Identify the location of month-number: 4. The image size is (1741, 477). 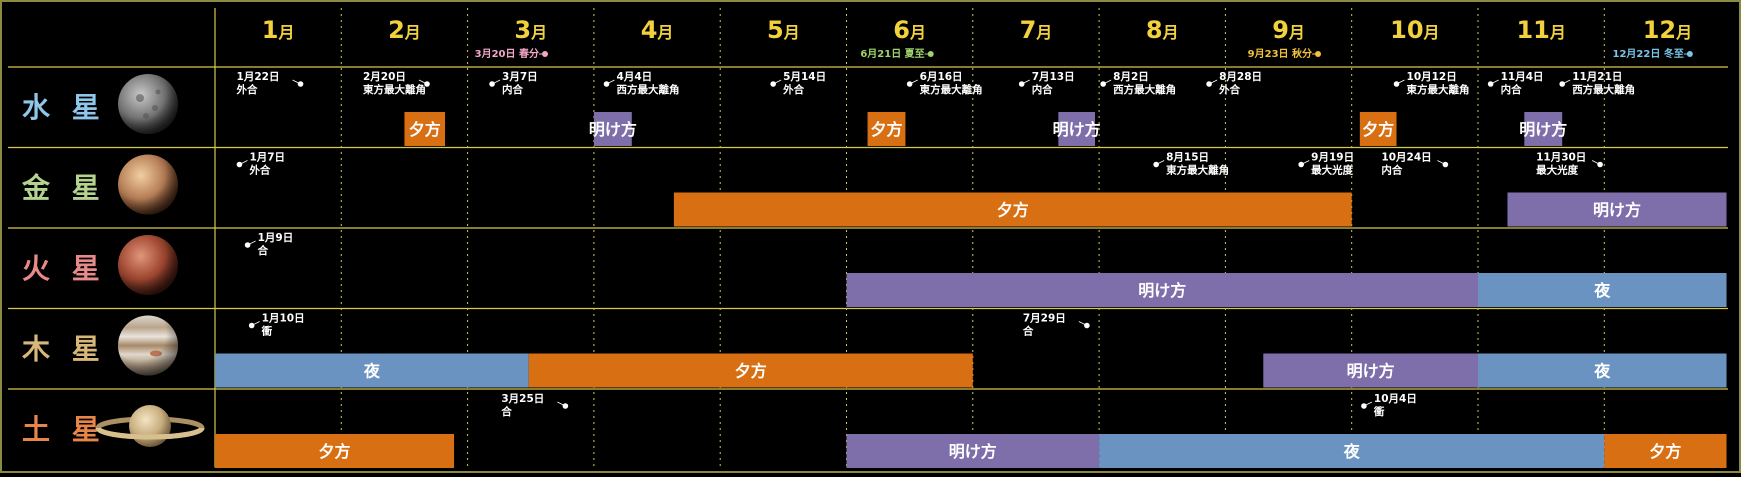
(649, 30).